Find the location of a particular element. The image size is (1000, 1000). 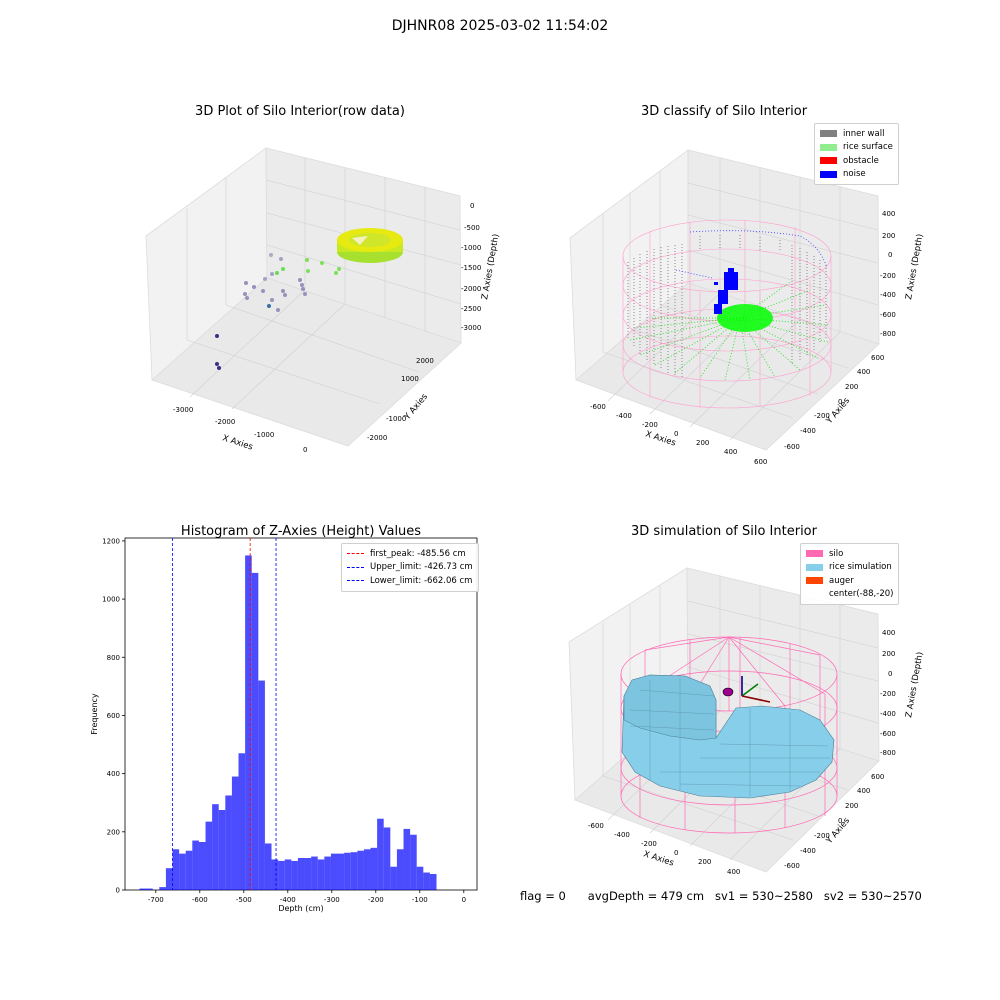

classify-legend: inner wall rice surface obstacle noise is located at coordinates (856, 154).